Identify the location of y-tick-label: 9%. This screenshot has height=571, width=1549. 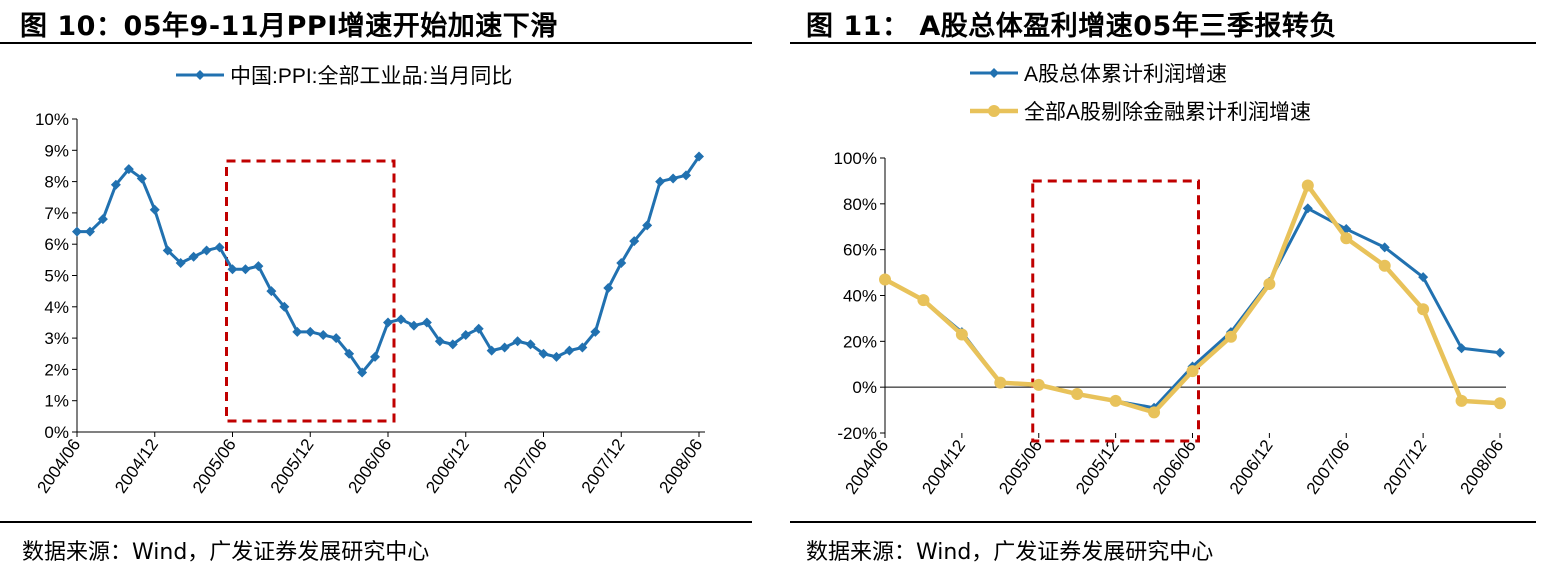
(56, 150).